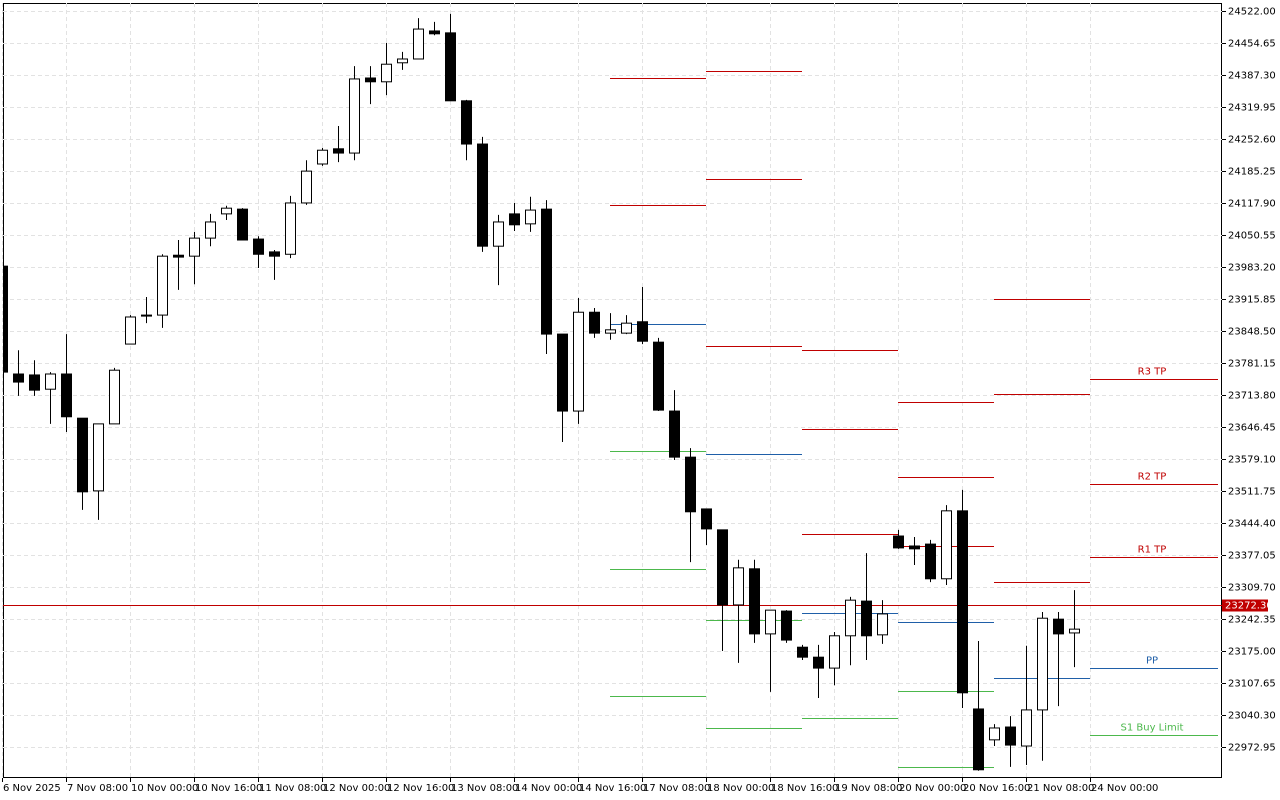  What do you see at coordinates (612, 788) in the screenshot?
I see `x-tick-label: 14 Nov 16:00` at bounding box center [612, 788].